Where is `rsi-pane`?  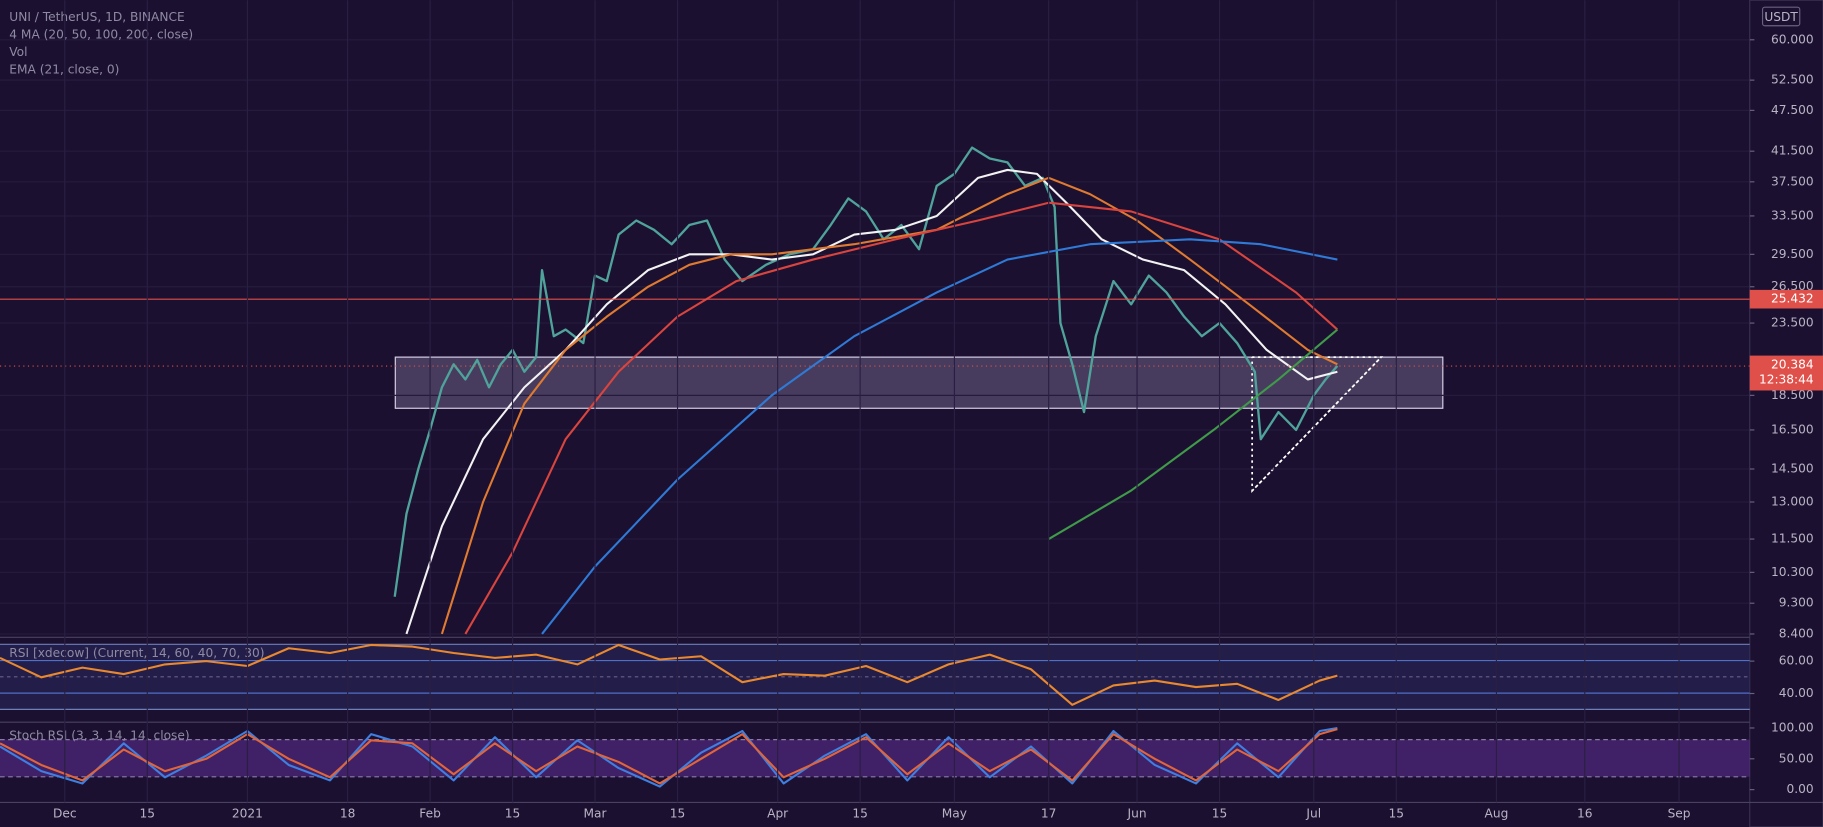 rsi-pane is located at coordinates (669, 674).